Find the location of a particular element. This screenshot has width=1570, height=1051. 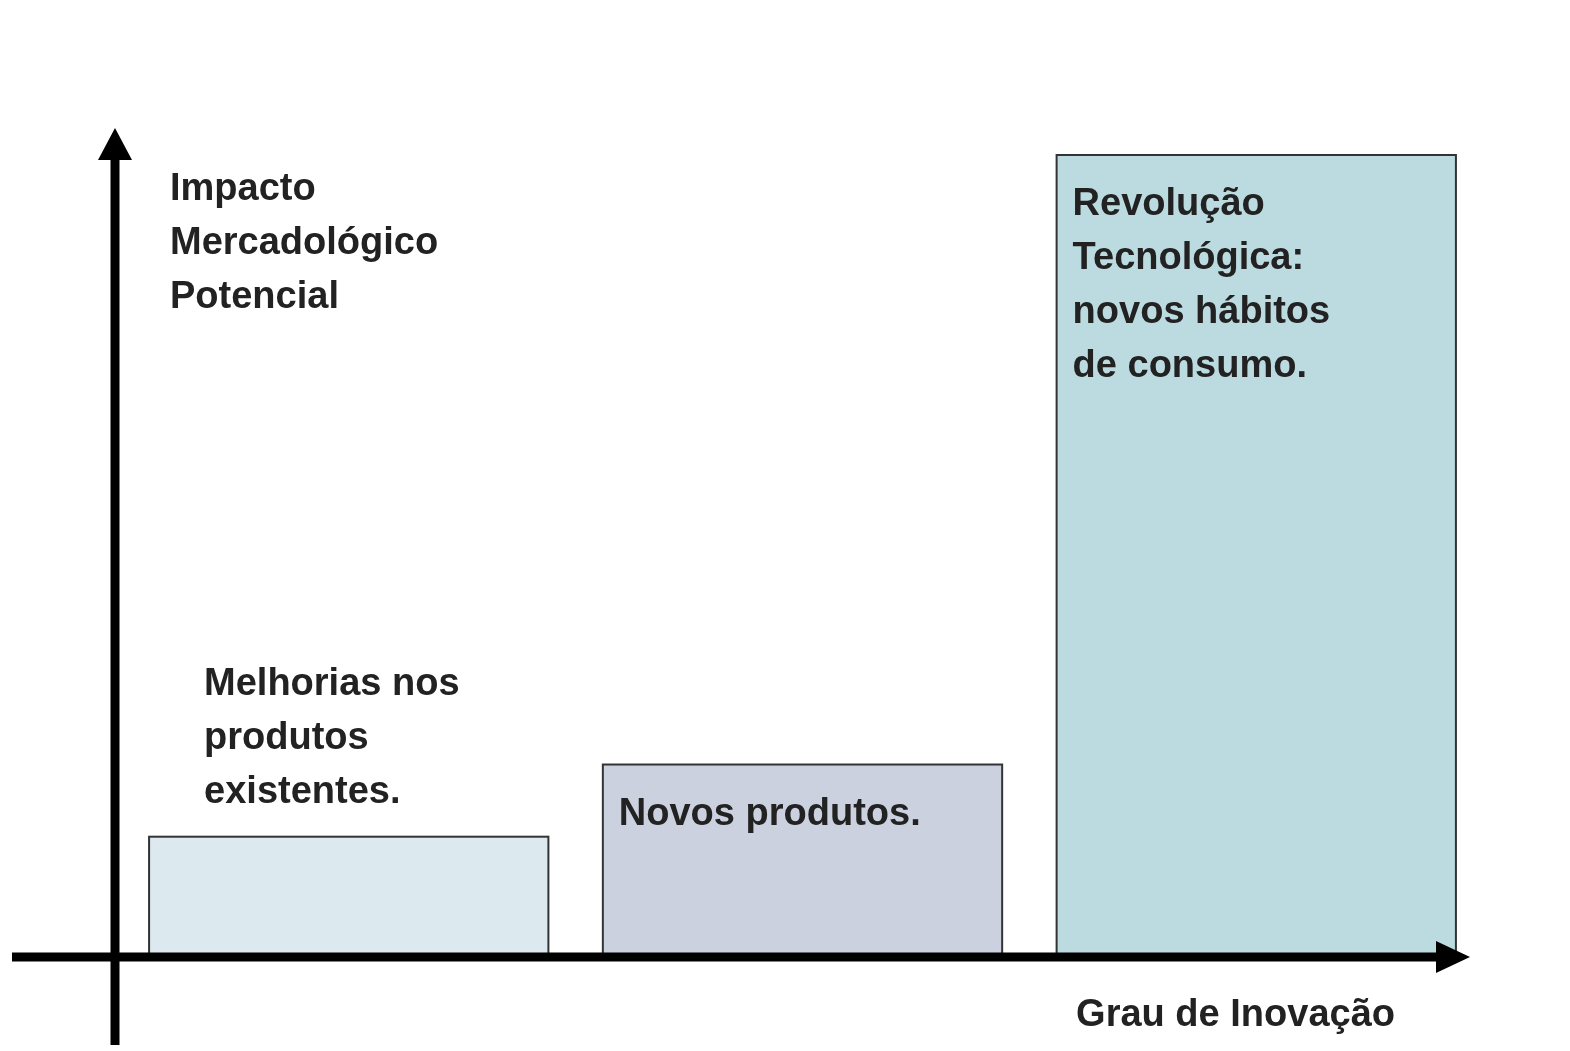

x-tick-label: Revolução Tecnológica: novos hábitos de consumo. is located at coordinates (1201, 283).